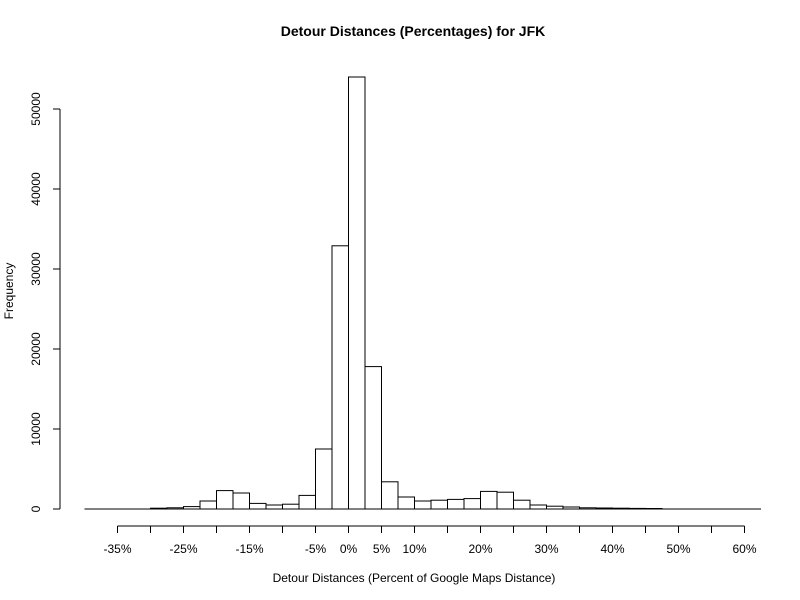 The image size is (800, 600). I want to click on y-tick-label-1: 10000, so click(36, 429).